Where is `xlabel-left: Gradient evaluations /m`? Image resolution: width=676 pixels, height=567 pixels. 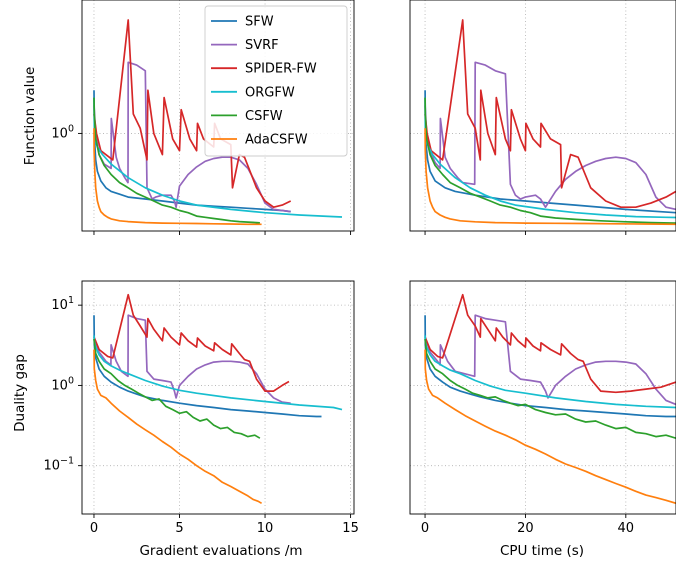
xlabel-left: Gradient evaluations /m is located at coordinates (220, 551).